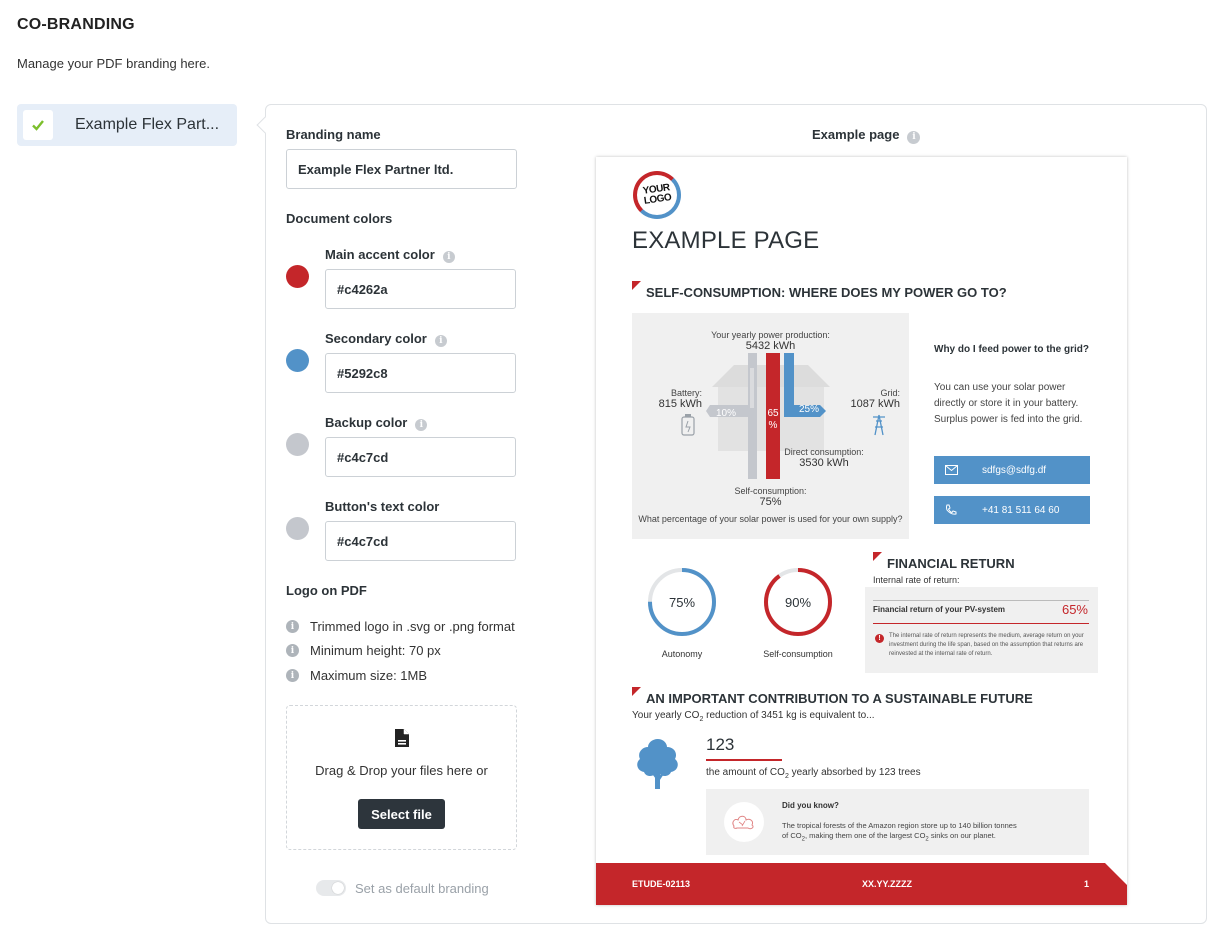 This screenshot has height=931, width=1213. What do you see at coordinates (265, 125) in the screenshot?
I see `panel-pointer` at bounding box center [265, 125].